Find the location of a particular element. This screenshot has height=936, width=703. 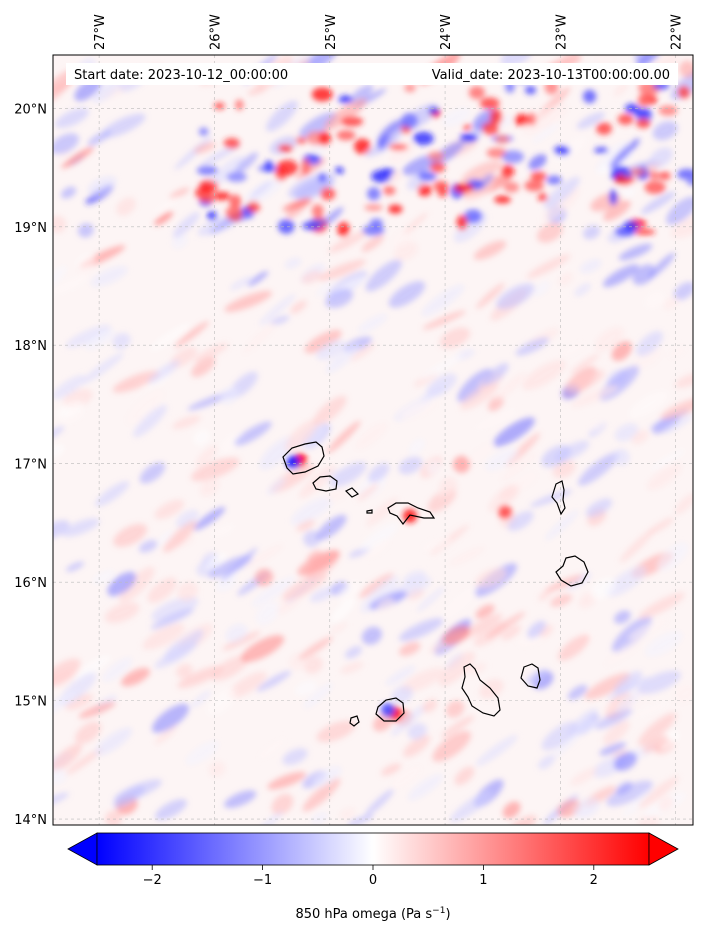

lat-tick-label: 20°N is located at coordinates (30, 109).